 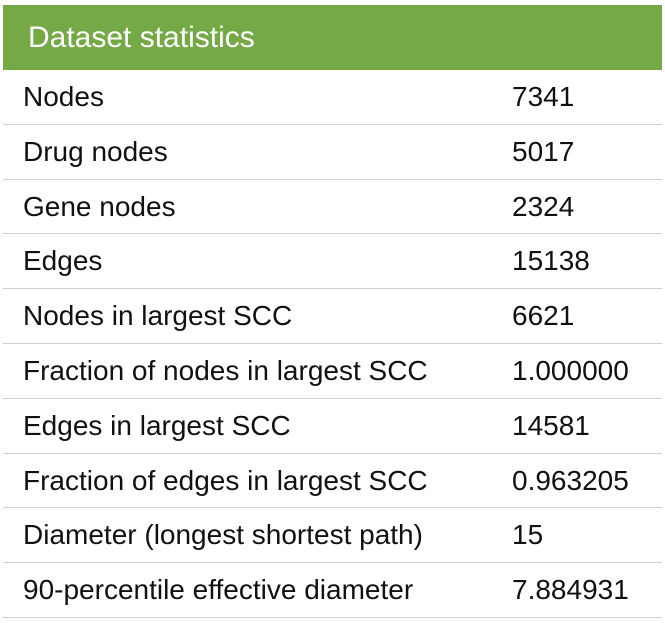 I want to click on row-label: Edges, so click(x=63, y=261).